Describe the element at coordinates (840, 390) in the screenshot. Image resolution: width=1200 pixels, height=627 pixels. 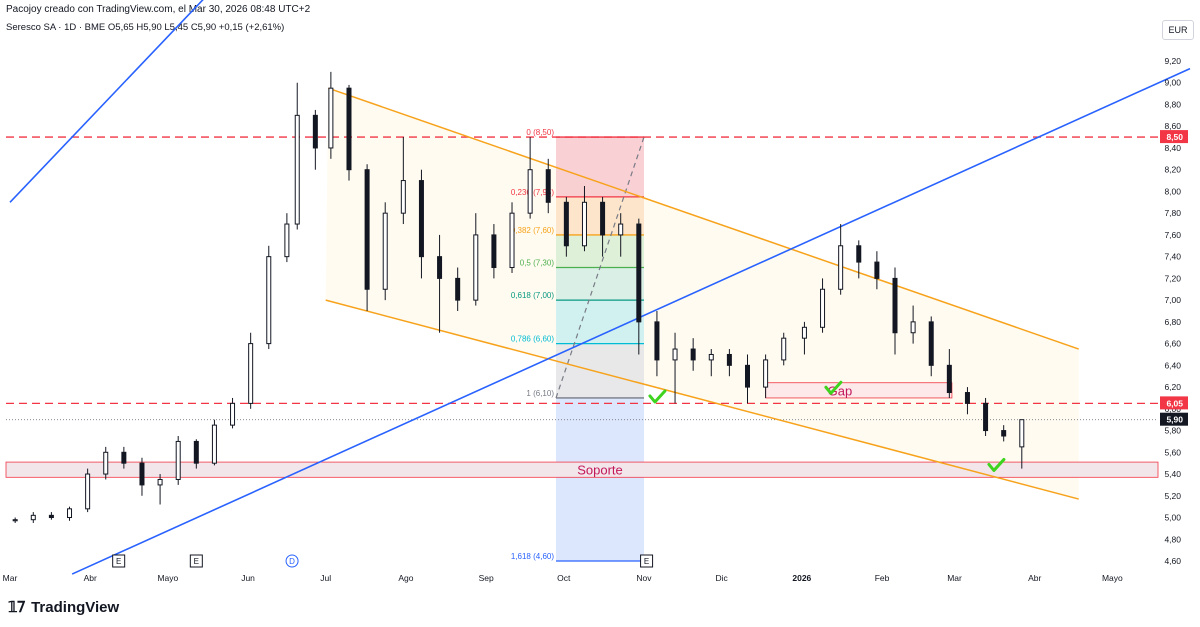
I see `gap-zone-label: Gap` at that location.